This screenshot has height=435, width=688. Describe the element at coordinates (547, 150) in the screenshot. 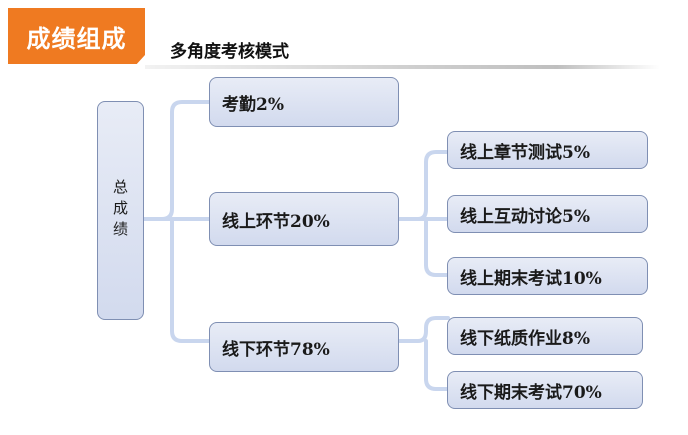

I see `node-online-chapter-quiz: 线上章节测试5%` at that location.